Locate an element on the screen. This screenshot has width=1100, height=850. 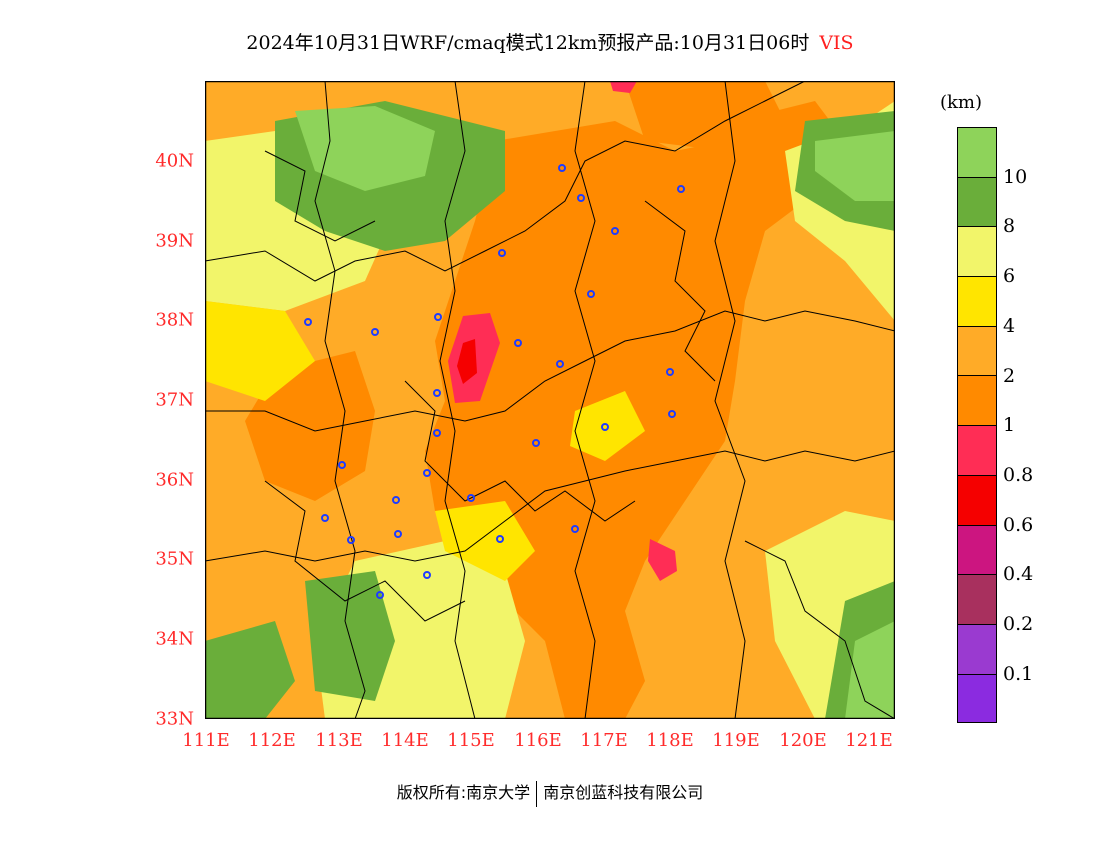
vis-zone-8-10km-west is located at coordinates (250, 670).